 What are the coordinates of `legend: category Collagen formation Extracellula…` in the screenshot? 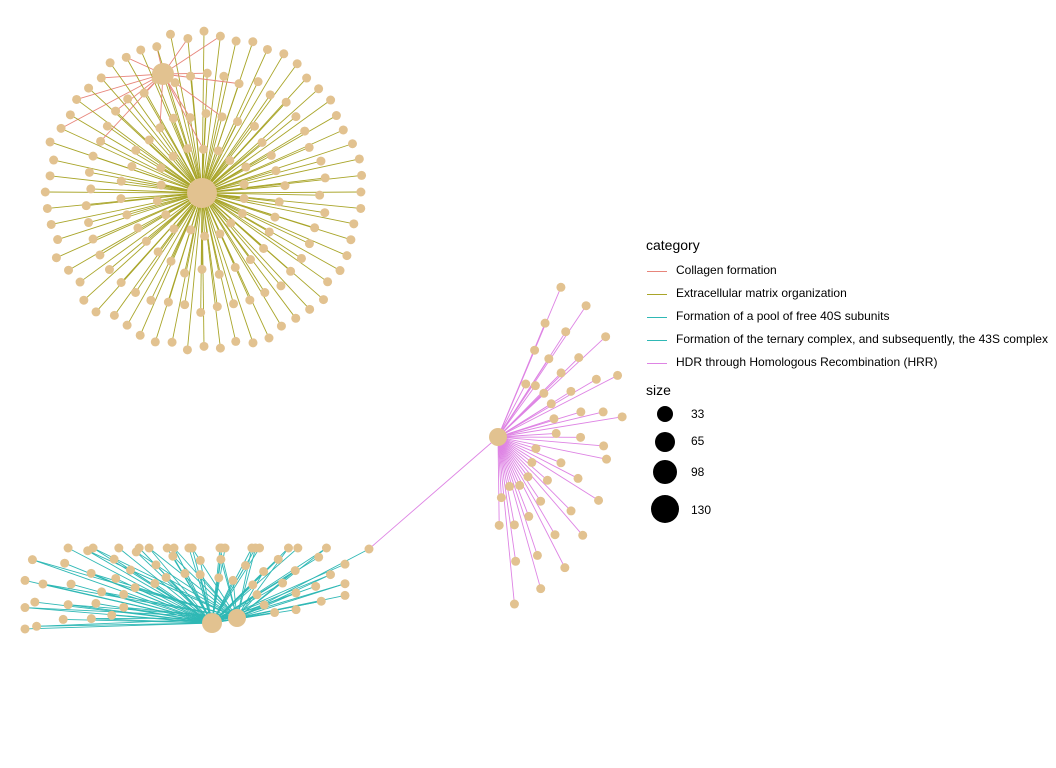 It's located at (846, 383).